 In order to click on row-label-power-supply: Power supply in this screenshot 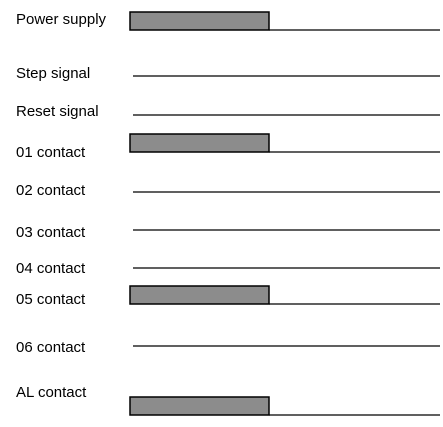, I will do `click(61, 19)`.